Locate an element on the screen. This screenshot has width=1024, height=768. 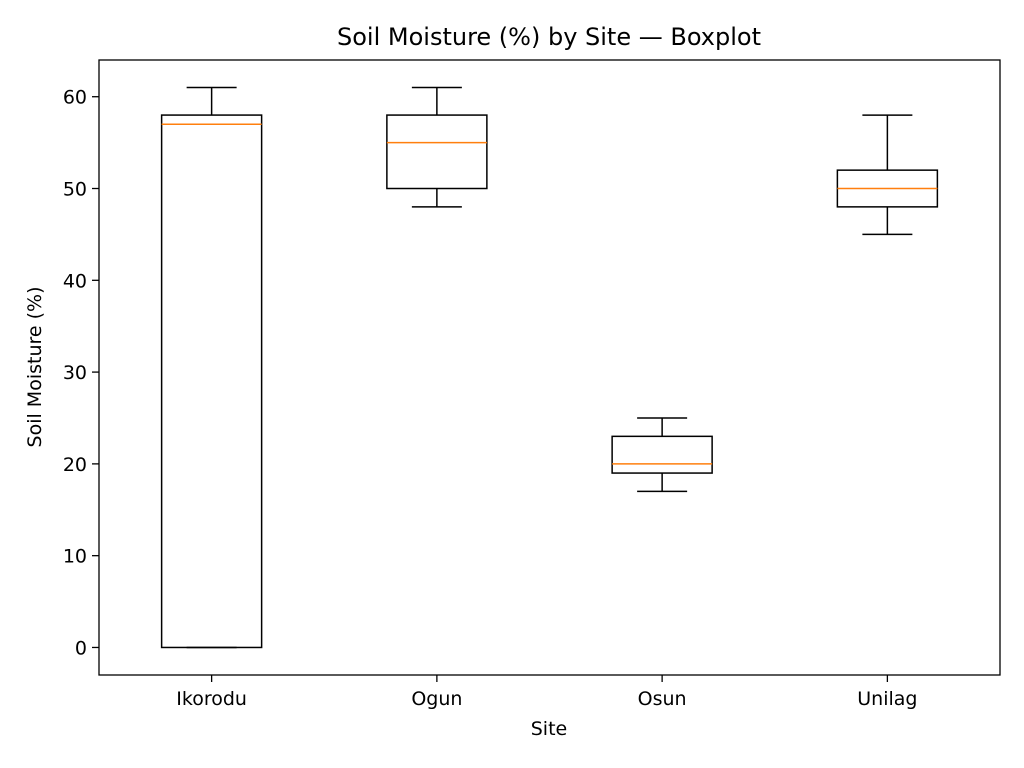
y-tick-label: 50 is located at coordinates (75, 190).